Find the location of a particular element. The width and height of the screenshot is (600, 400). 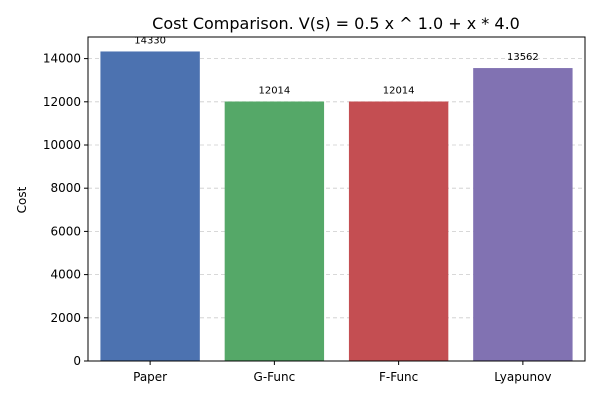

x-tick-label: Lyapunov is located at coordinates (522, 377).